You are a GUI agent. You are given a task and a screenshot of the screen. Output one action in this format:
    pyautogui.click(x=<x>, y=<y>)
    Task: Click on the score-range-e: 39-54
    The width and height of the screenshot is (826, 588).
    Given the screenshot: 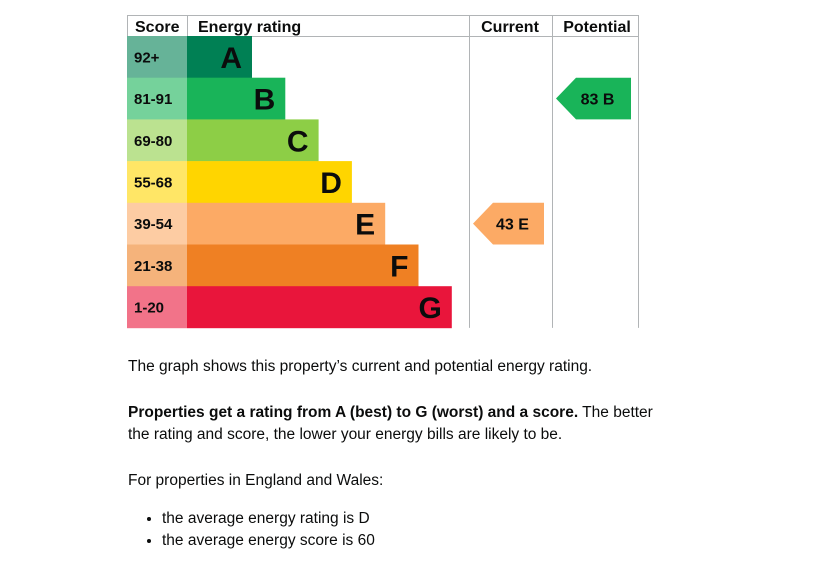 What is the action you would take?
    pyautogui.click(x=153, y=224)
    